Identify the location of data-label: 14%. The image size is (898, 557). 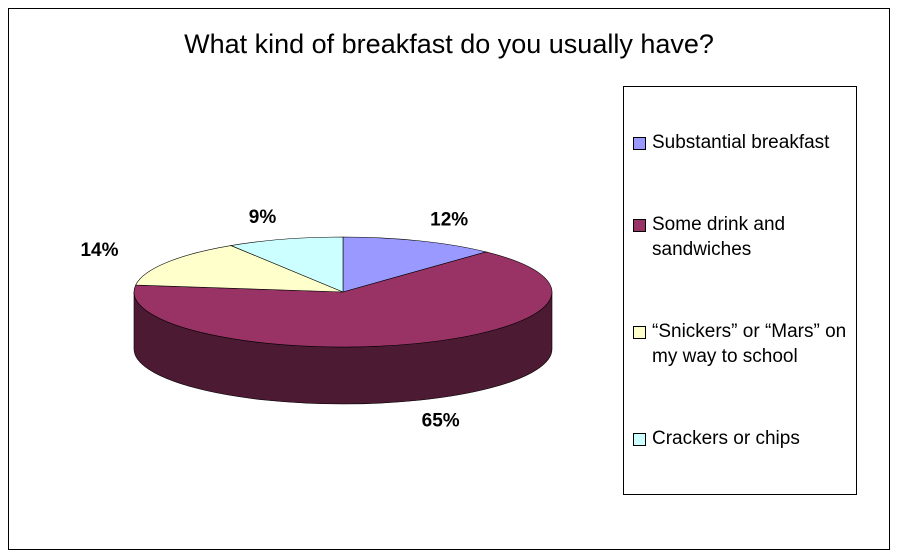
(99, 250).